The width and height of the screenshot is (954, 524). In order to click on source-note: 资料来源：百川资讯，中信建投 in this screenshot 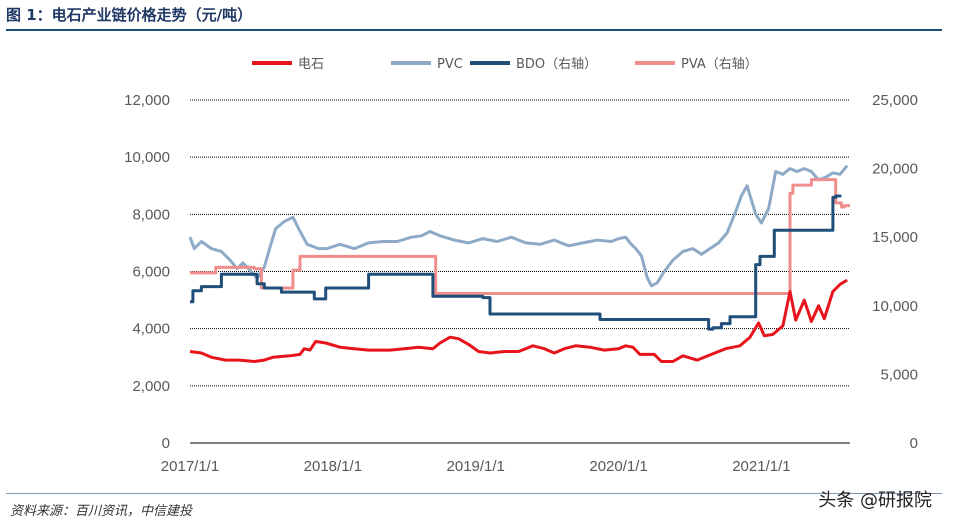, I will do `click(101, 511)`.